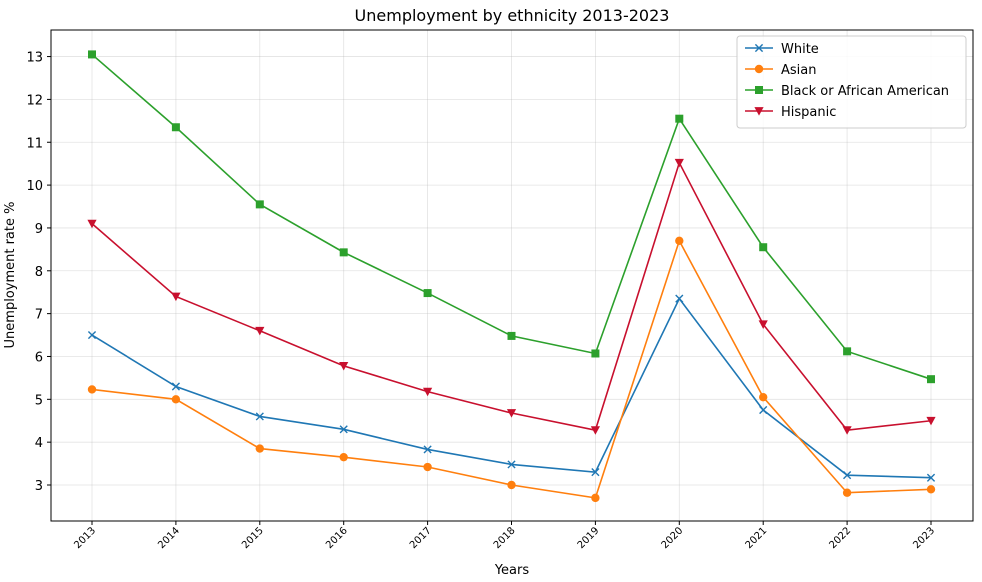 The image size is (982, 582). I want to click on x-tick-label: 2021, so click(757, 538).